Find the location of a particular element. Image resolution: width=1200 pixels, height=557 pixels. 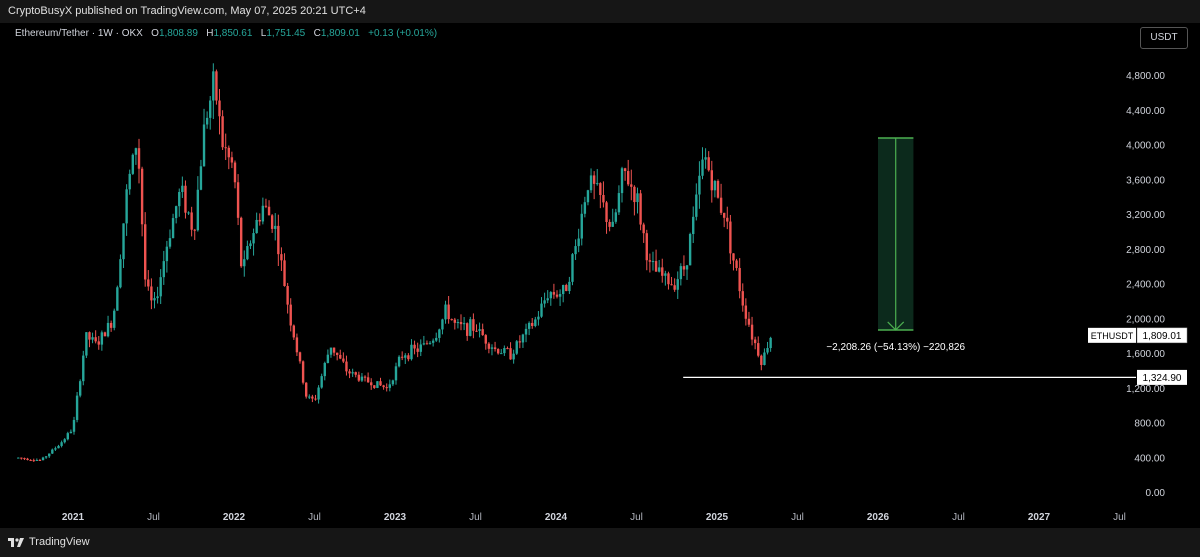

x-tick-label: 2023 is located at coordinates (395, 517).